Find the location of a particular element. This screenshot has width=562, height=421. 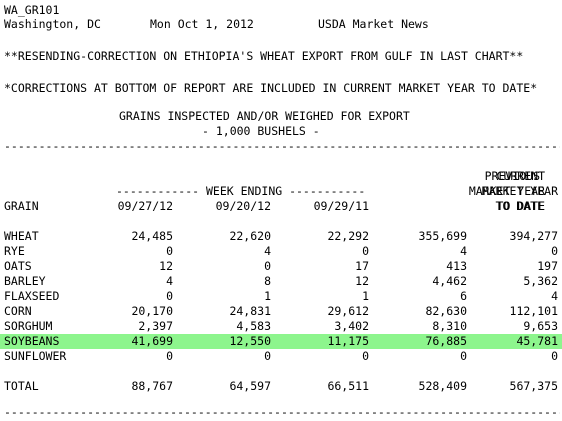

table-row-rye-prev-value: 0 is located at coordinates (554, 251).